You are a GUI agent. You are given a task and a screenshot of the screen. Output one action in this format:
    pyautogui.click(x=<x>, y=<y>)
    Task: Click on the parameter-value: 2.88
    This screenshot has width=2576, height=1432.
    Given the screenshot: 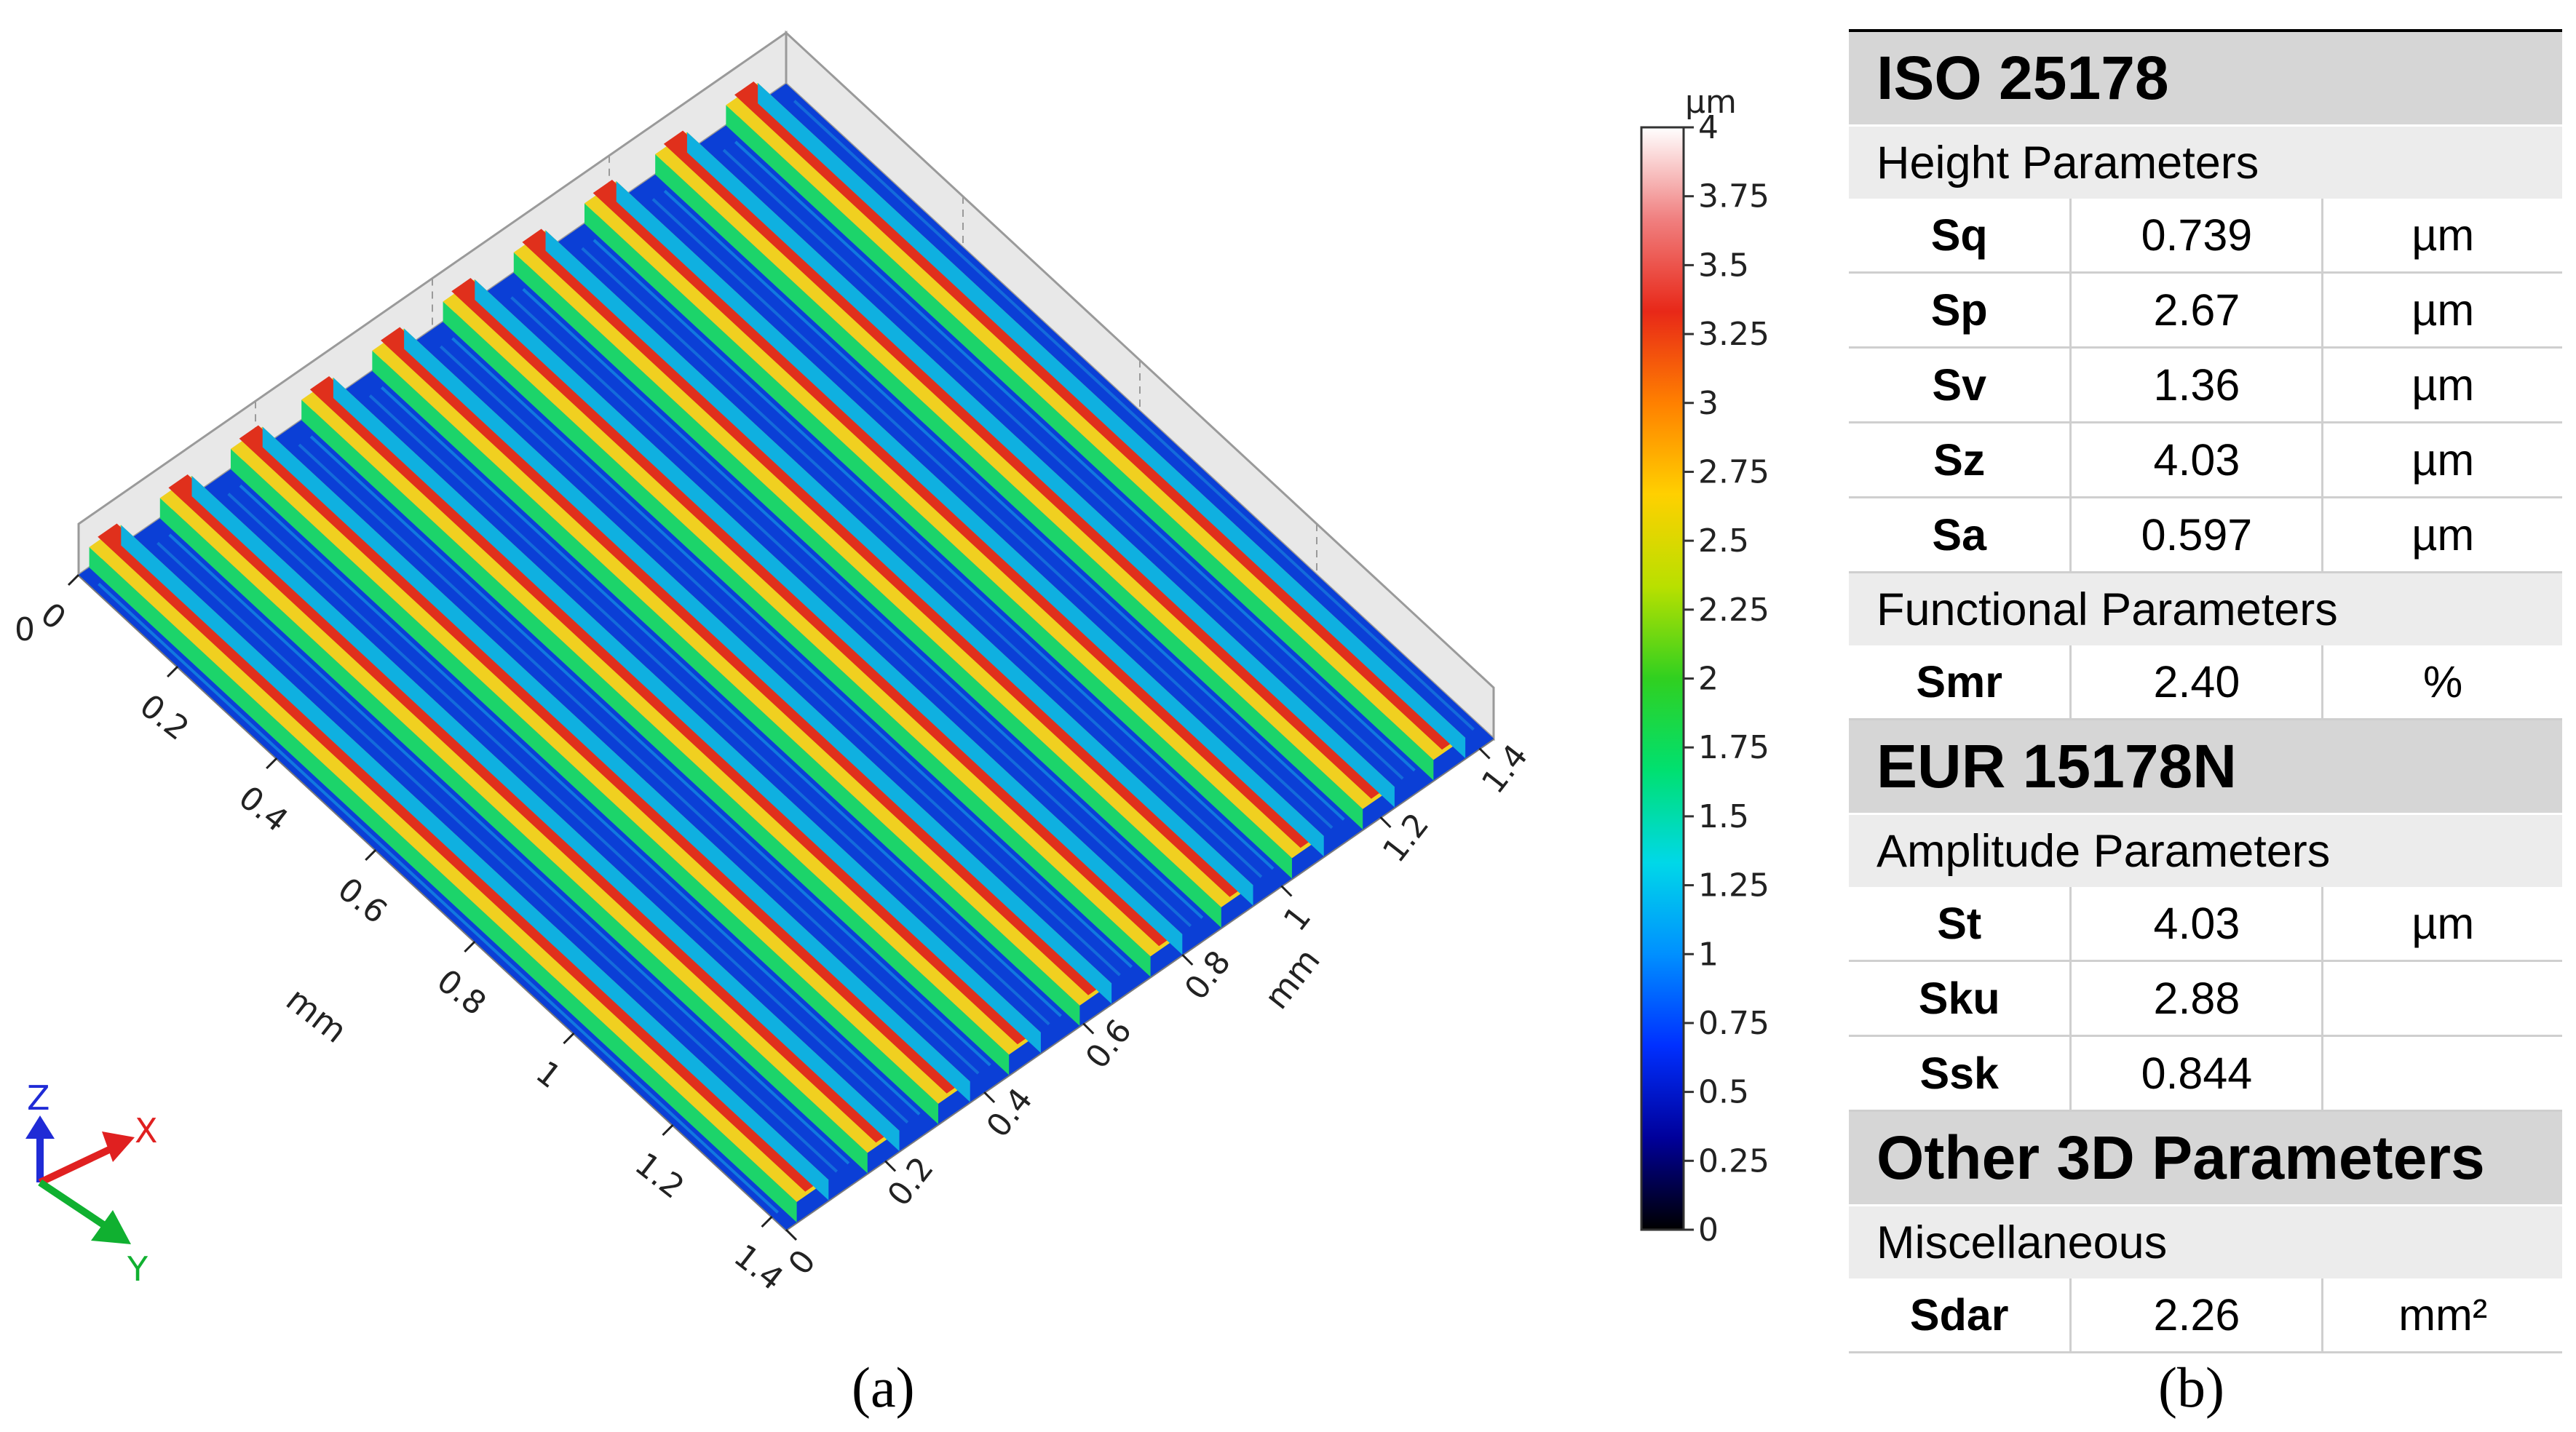 What is the action you would take?
    pyautogui.click(x=2197, y=999)
    